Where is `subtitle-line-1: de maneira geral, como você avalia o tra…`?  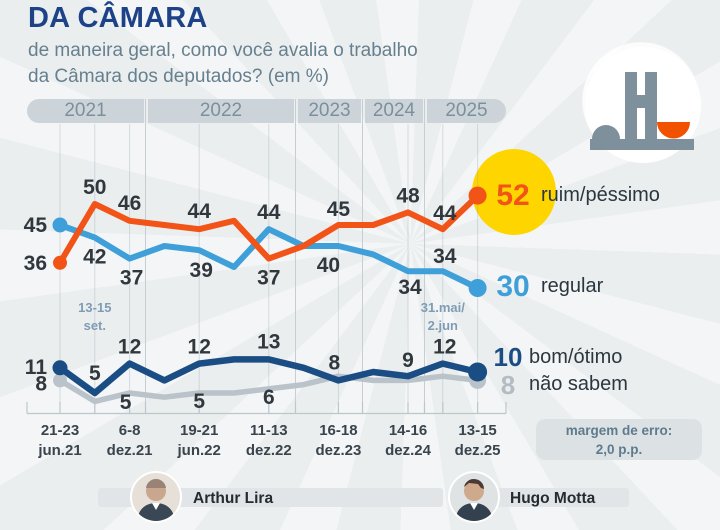 subtitle-line-1: de maneira geral, como você avalia o tra… is located at coordinates (223, 50).